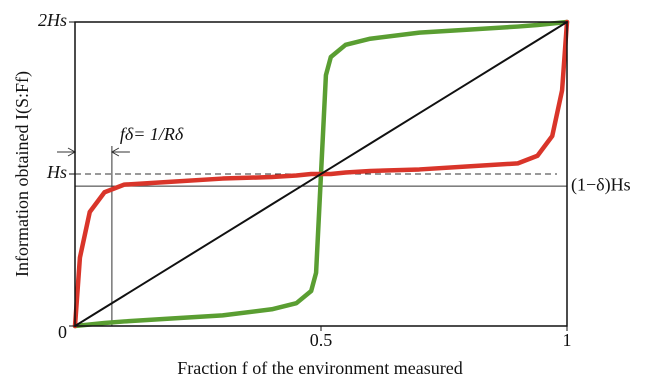  Describe the element at coordinates (52, 20) in the screenshot. I see `y-tick-label: 2Hs` at that location.